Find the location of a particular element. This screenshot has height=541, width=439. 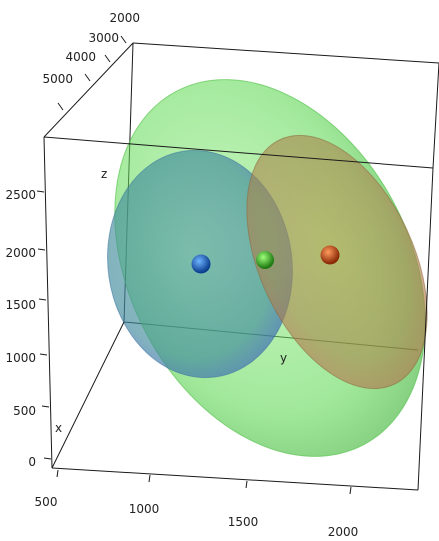

y-axis-label: y is located at coordinates (283, 358).